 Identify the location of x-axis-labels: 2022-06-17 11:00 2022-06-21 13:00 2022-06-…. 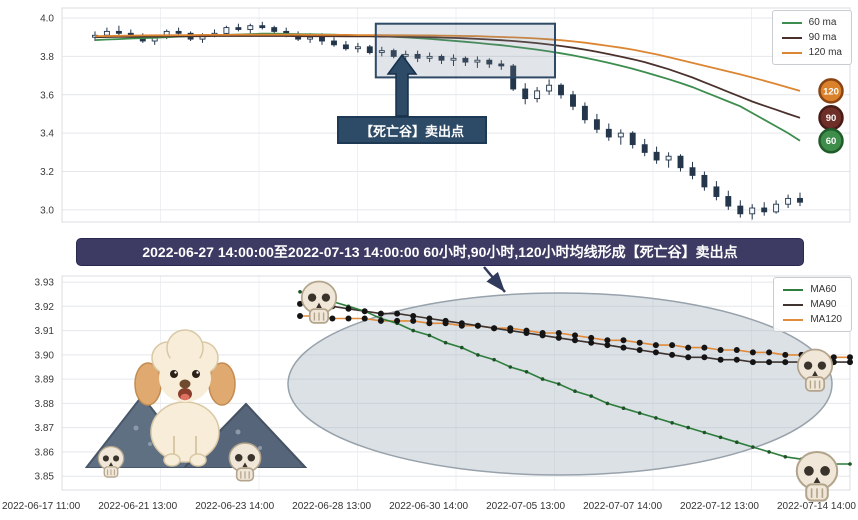
(429, 506).